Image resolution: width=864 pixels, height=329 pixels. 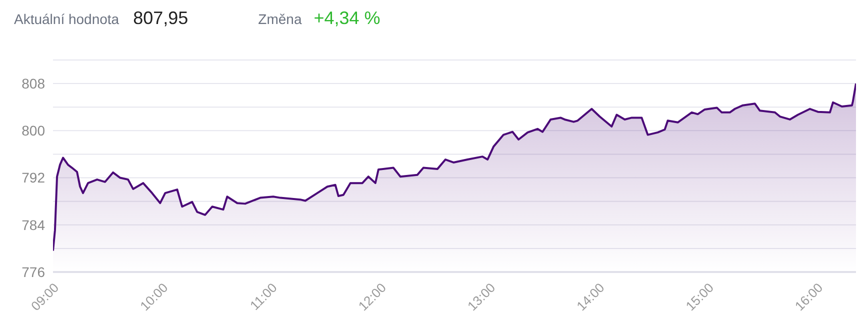 I want to click on text: +4,34 %, so click(x=347, y=18).